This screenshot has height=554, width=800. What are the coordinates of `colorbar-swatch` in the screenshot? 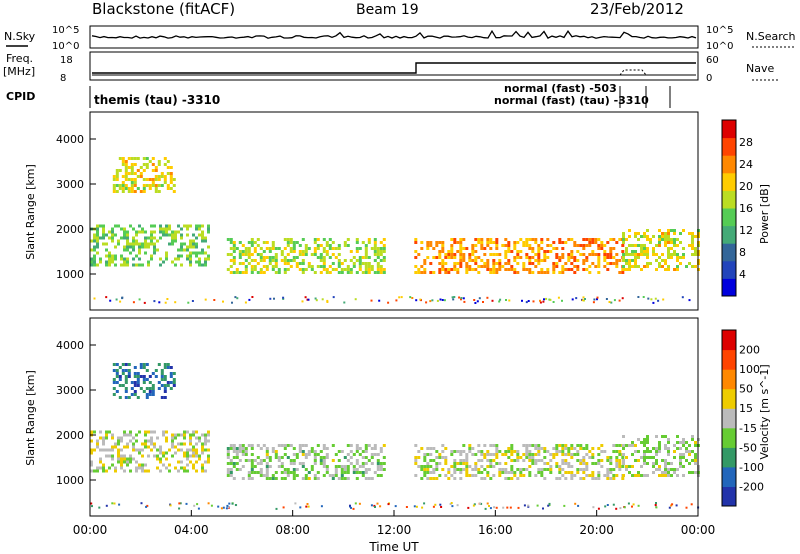 It's located at (729, 437).